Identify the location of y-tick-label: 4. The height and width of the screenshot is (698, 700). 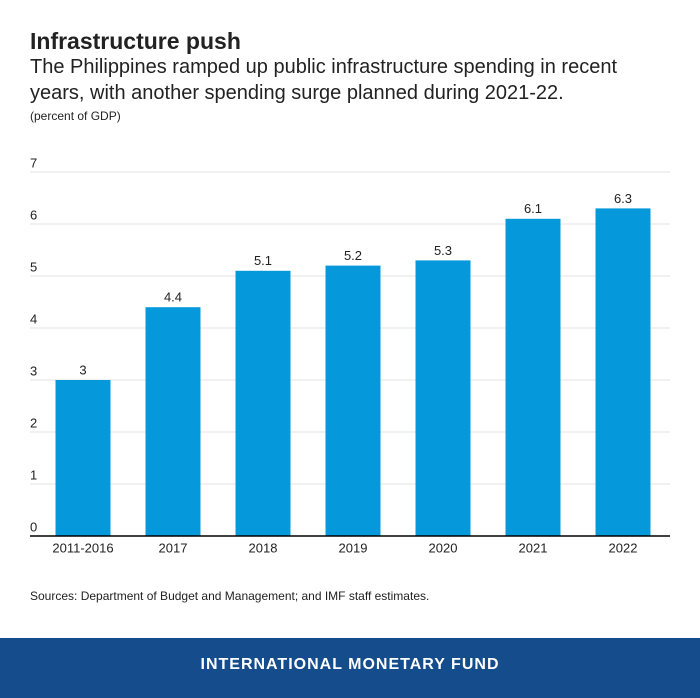
(33, 318).